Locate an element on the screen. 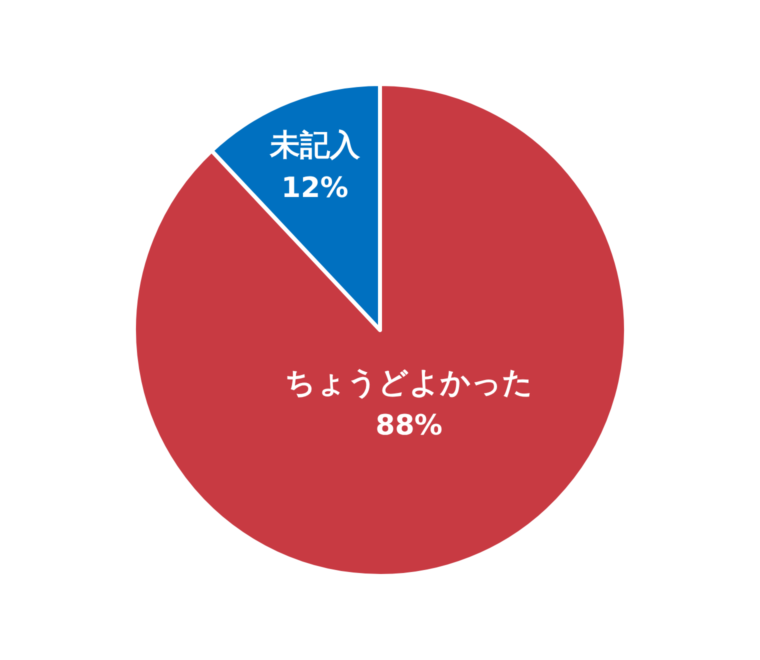 The image size is (760, 660). slice-label: ちょうどよかった is located at coordinates (408, 383).